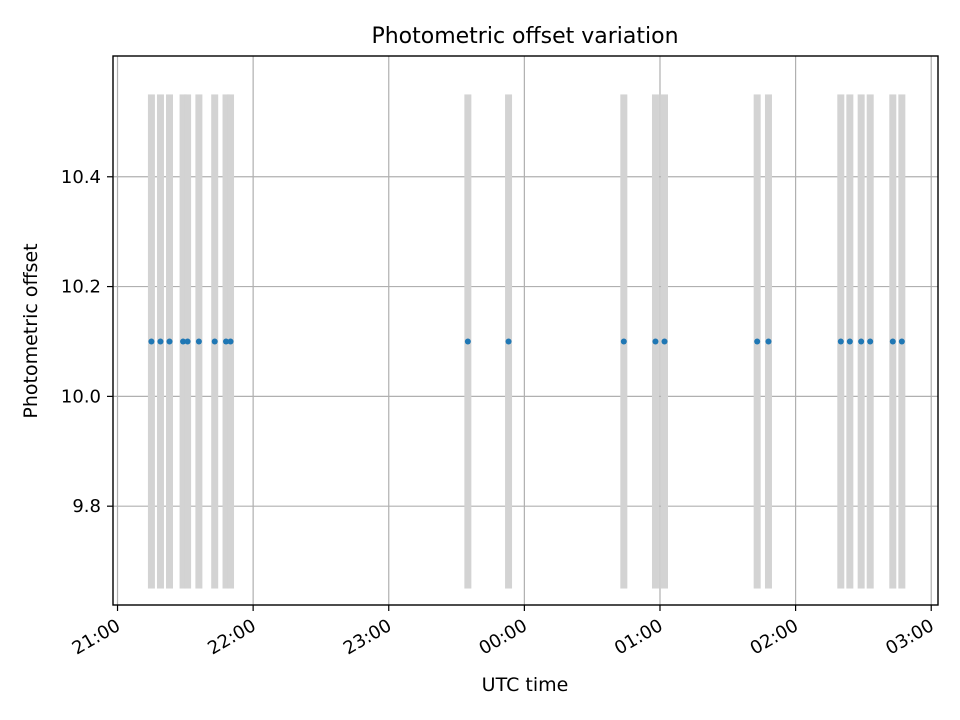  Describe the element at coordinates (524, 36) in the screenshot. I see `chart-title: Photometric offset variation` at that location.